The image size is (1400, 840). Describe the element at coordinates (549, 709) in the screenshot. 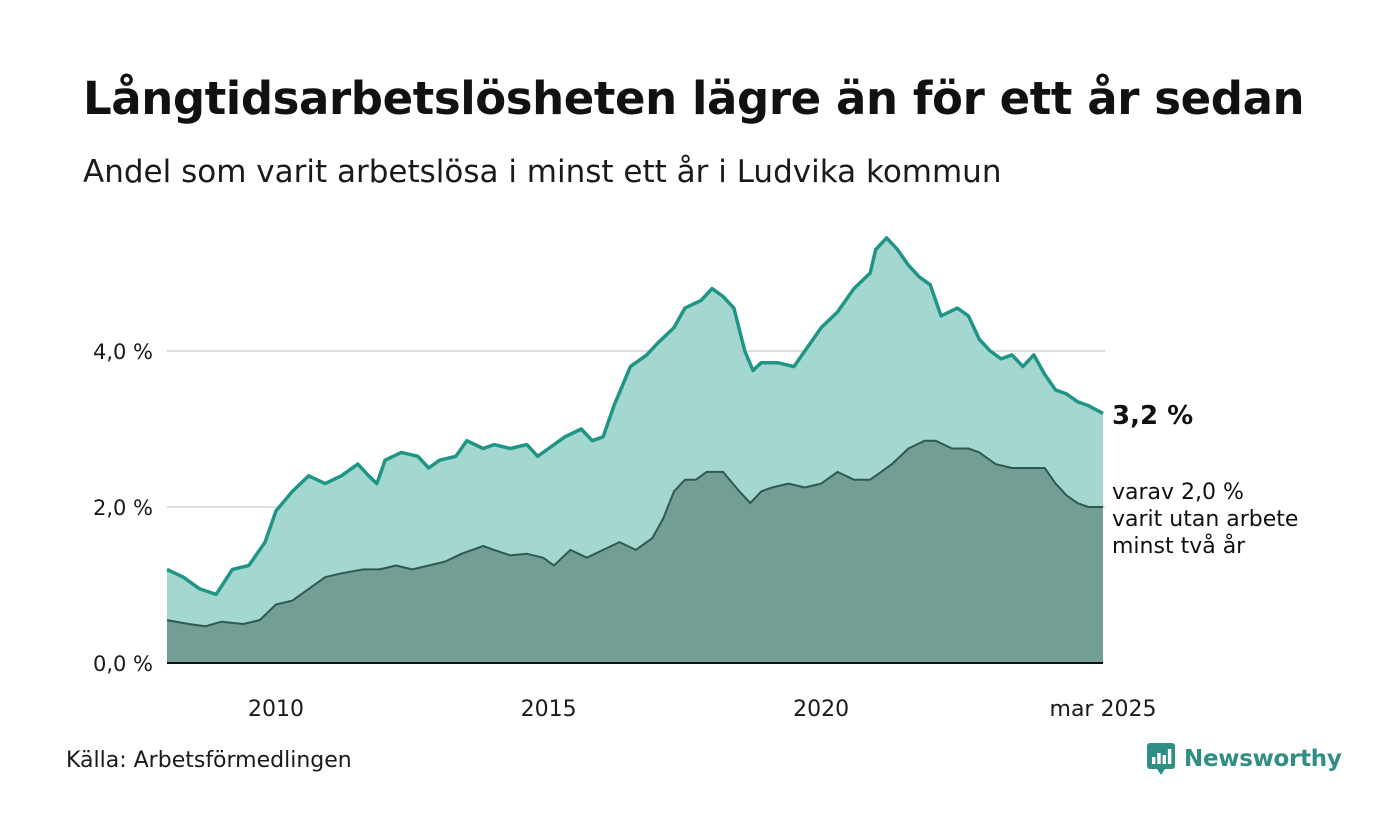

I see `x-tick-label: 2015` at that location.